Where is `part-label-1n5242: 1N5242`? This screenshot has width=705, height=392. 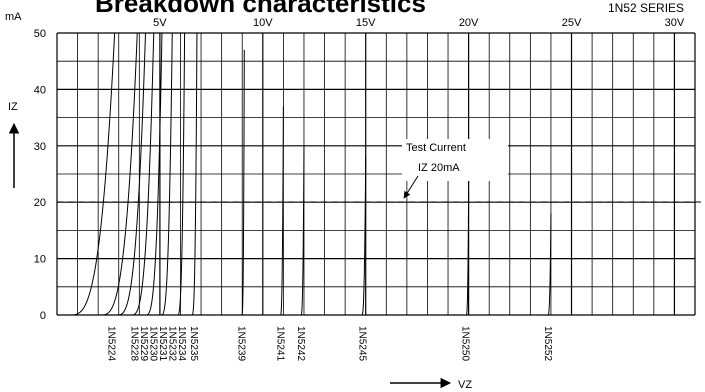 part-label-1n5242: 1N5242 is located at coordinates (300, 343).